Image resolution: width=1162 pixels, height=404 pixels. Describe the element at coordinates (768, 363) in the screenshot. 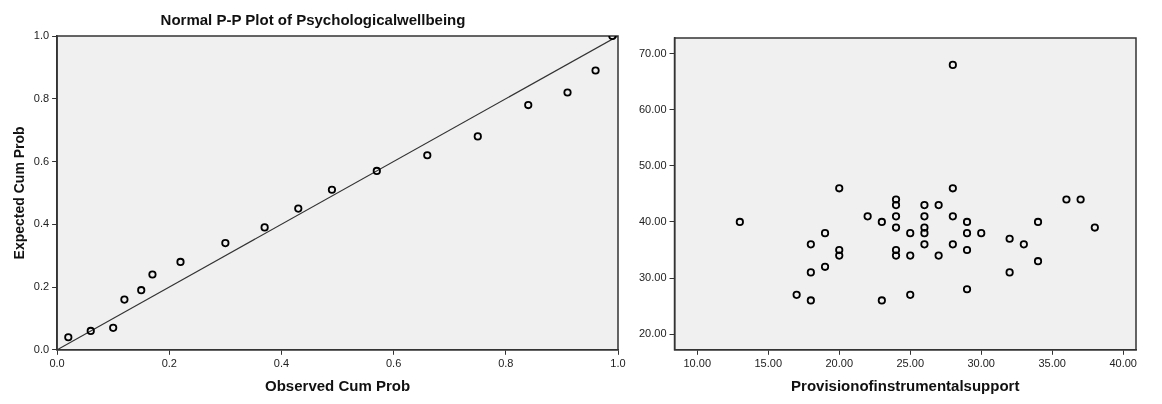

I see `x-tick-label: 15.00` at that location.